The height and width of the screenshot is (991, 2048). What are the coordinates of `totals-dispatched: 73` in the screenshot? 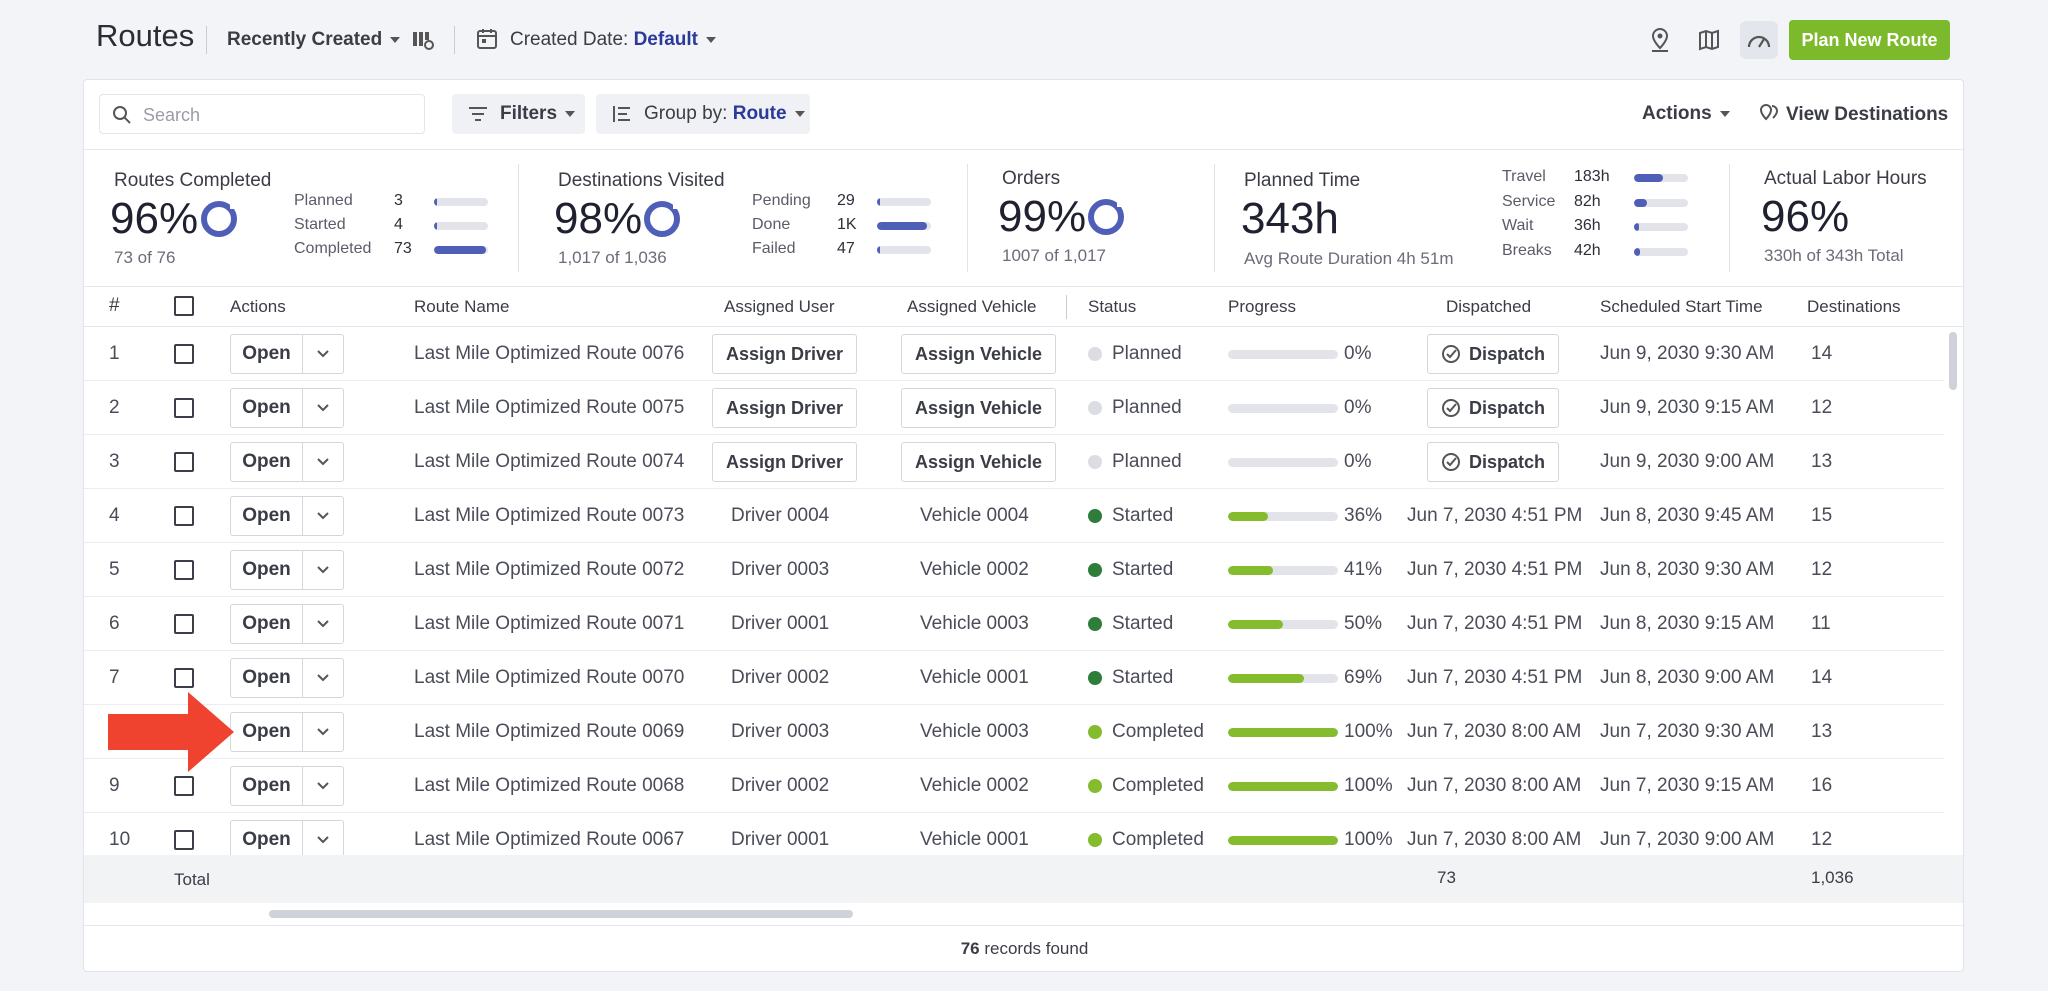 It's located at (1446, 877).